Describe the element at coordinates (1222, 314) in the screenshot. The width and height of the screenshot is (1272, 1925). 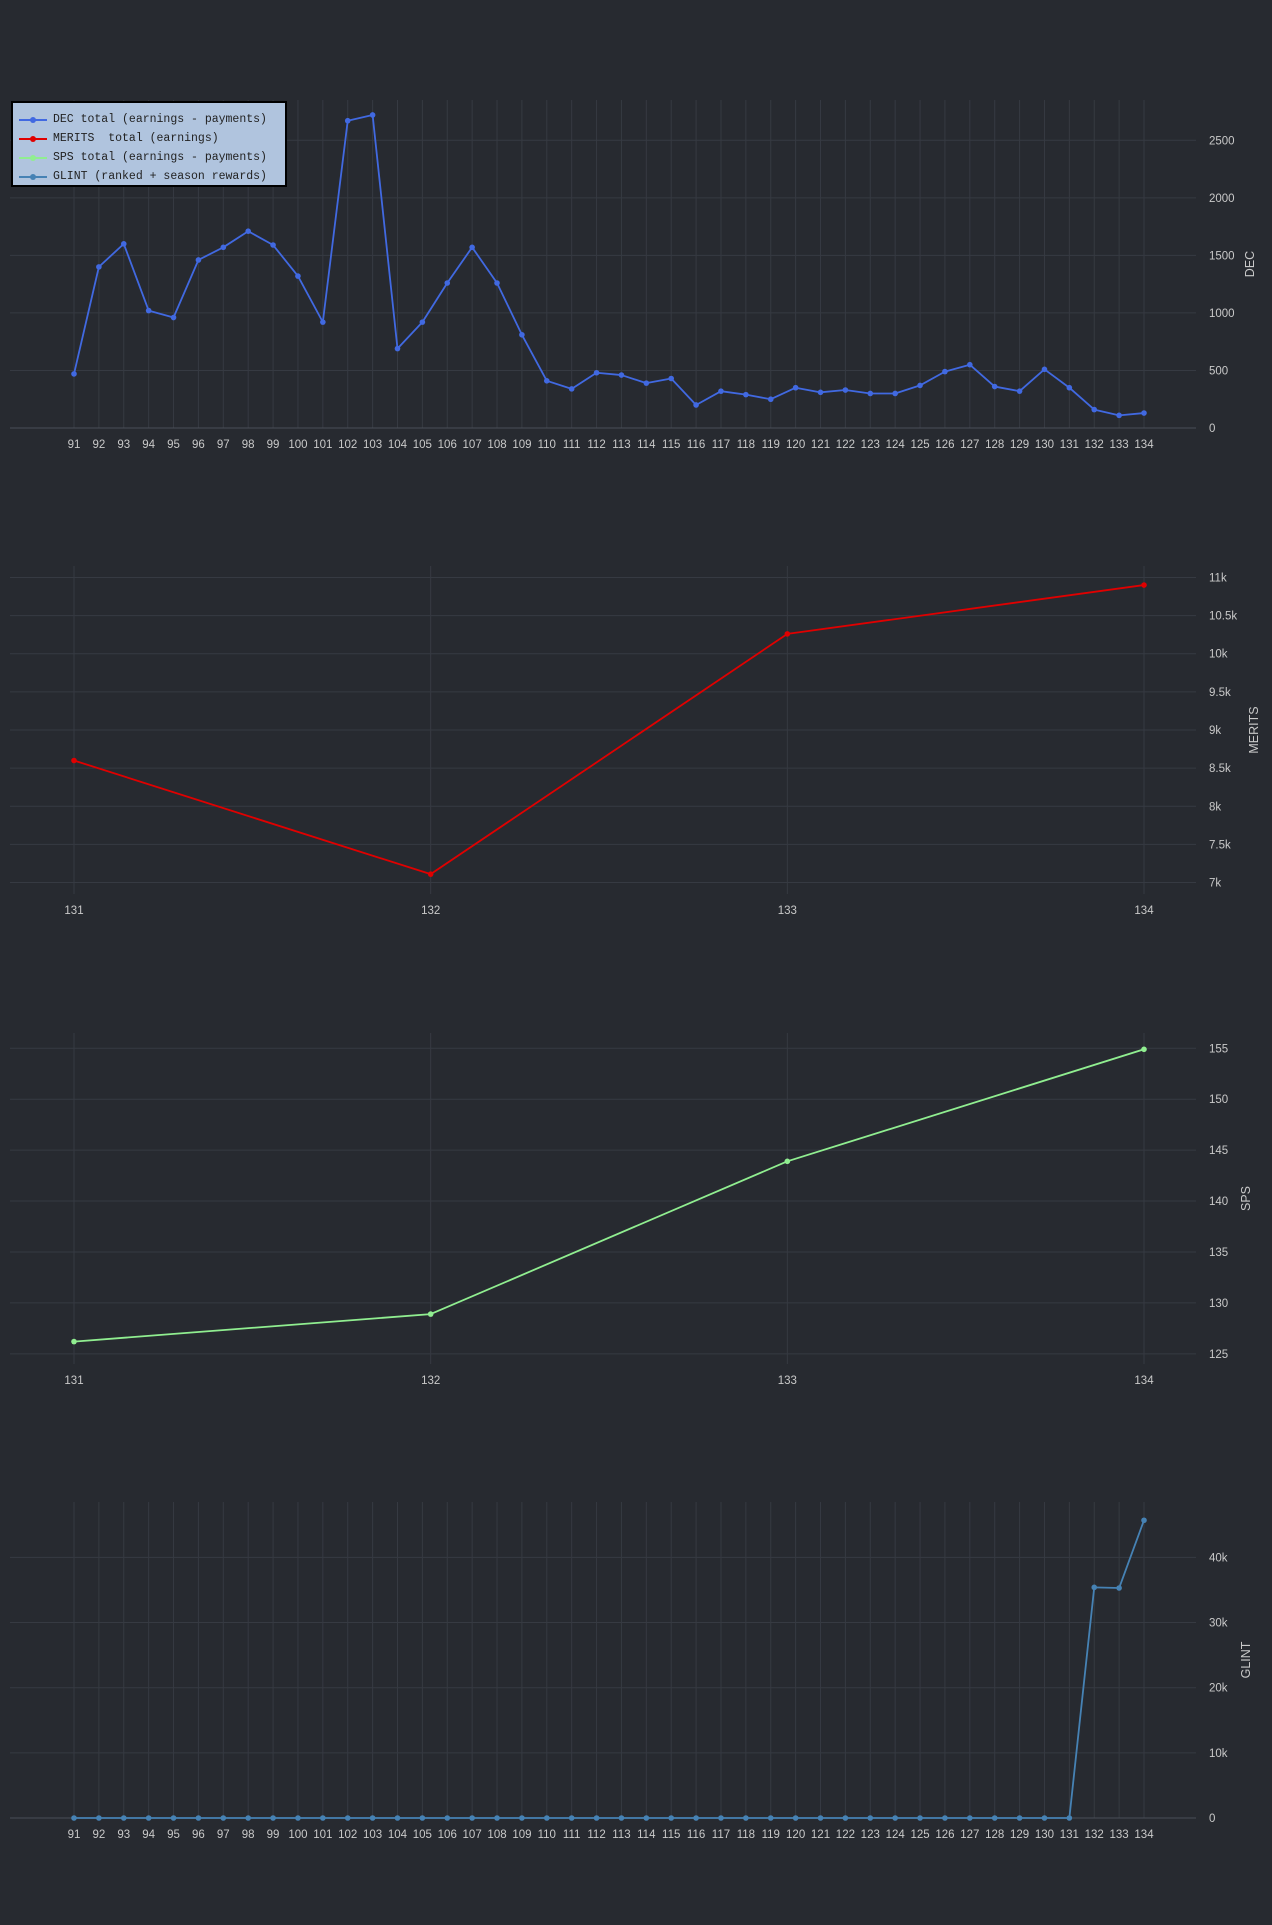
I see `y-tick-label: 1000` at that location.